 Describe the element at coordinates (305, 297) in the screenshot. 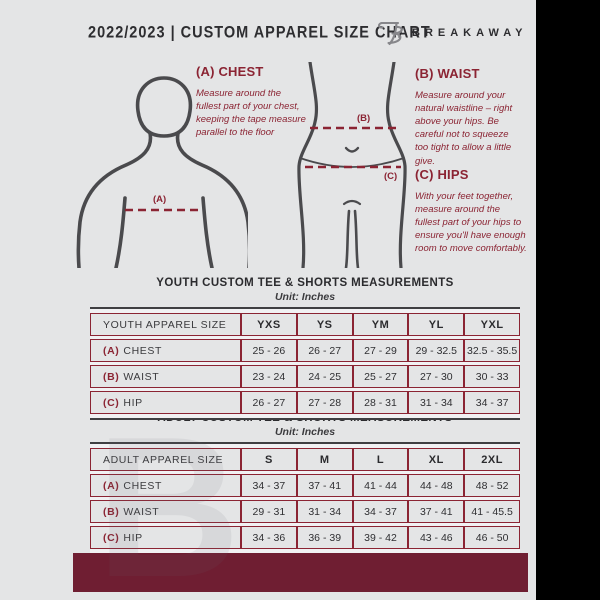

I see `youth-table-unit: Unit: Inches` at that location.